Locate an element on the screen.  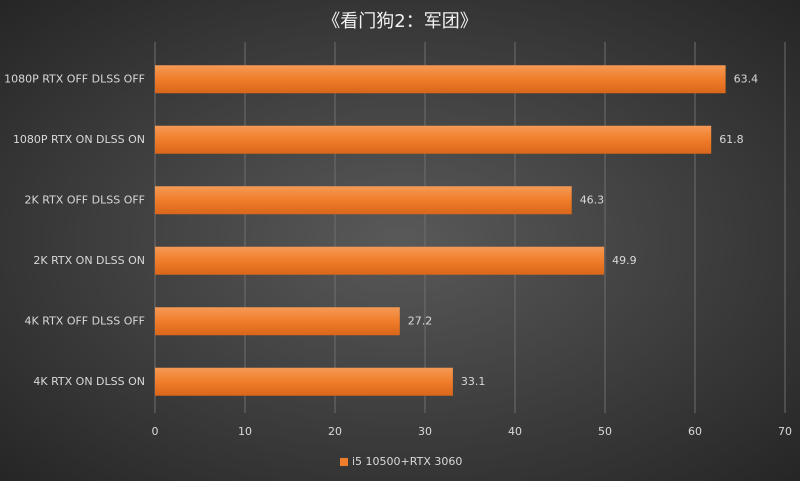
x-tick-label: 50 is located at coordinates (605, 431).